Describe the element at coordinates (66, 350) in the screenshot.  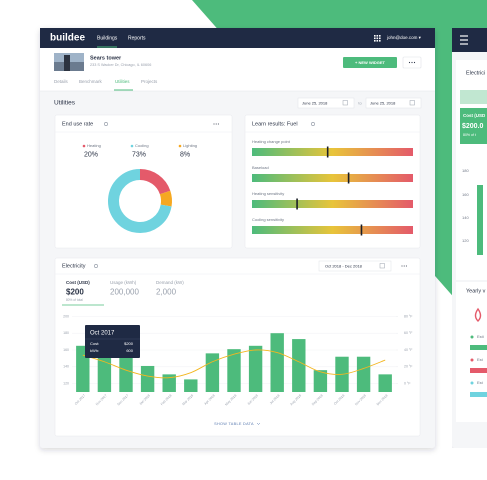
I see `y-tick-label: 160` at that location.